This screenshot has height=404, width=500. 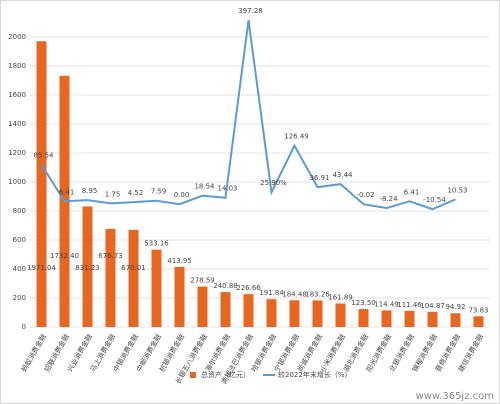 What do you see at coordinates (17, 95) in the screenshot?
I see `y-tick-label: 1600` at bounding box center [17, 95].